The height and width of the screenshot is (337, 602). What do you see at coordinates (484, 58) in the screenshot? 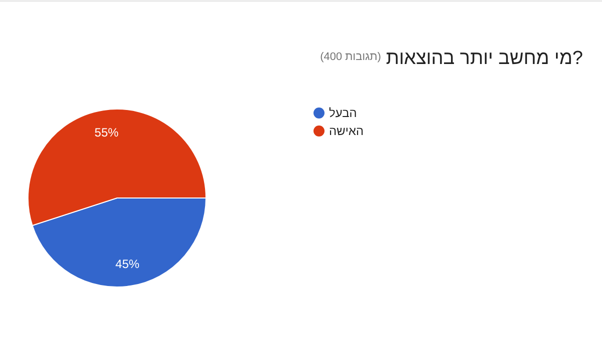
I see `text: מי מחשב יותר בהוצאות?` at bounding box center [484, 58].